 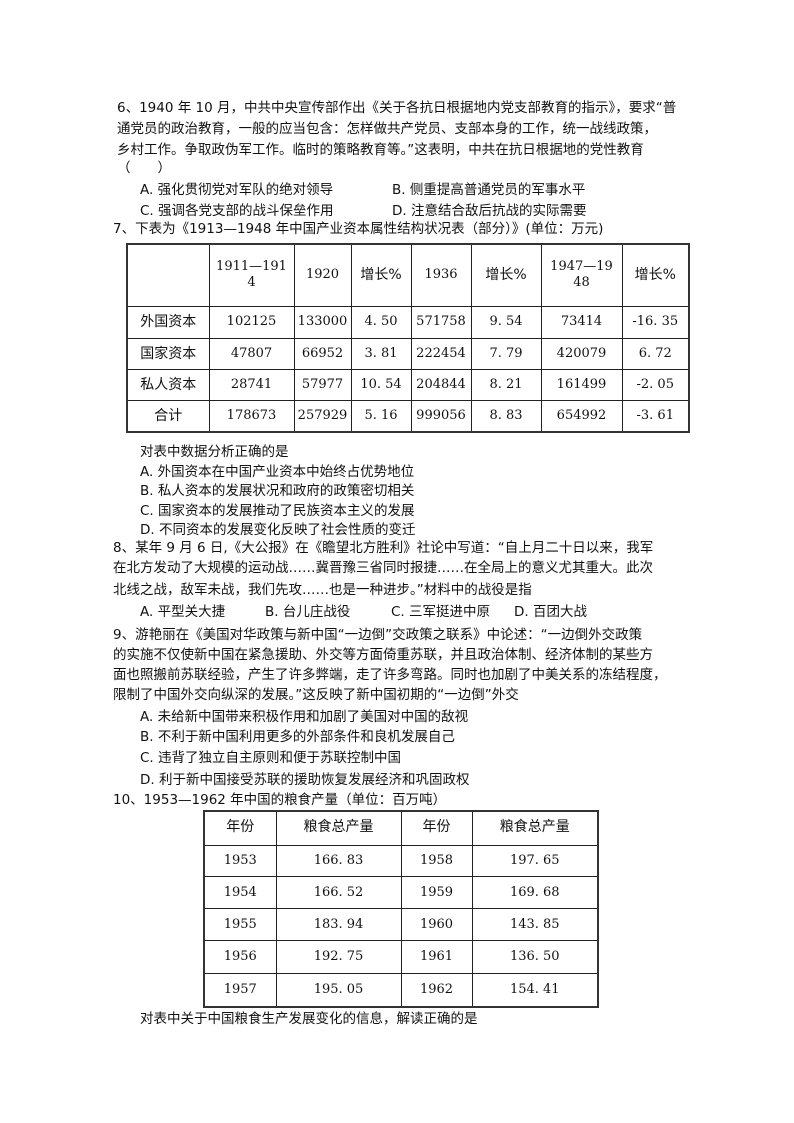 What do you see at coordinates (506, 384) in the screenshot?
I see `cell: 8. 21` at bounding box center [506, 384].